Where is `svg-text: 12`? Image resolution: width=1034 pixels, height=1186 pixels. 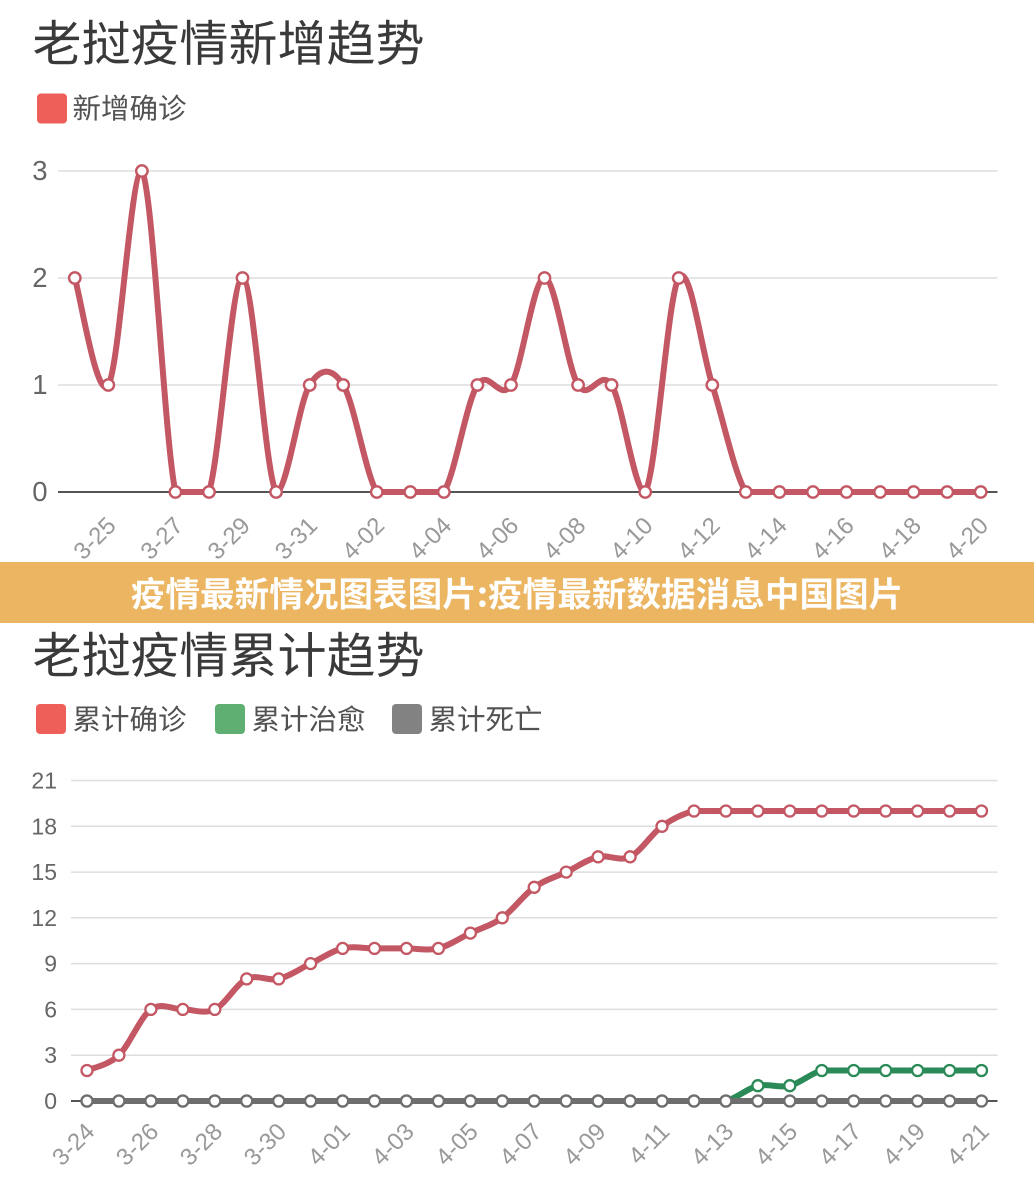
svg-text: 12 is located at coordinates (44, 918).